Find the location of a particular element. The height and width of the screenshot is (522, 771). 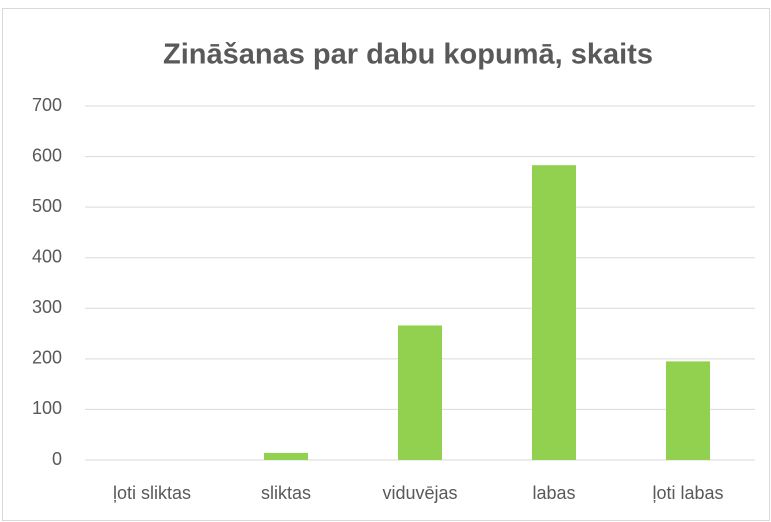

y-tick-label: 300 is located at coordinates (47, 307).